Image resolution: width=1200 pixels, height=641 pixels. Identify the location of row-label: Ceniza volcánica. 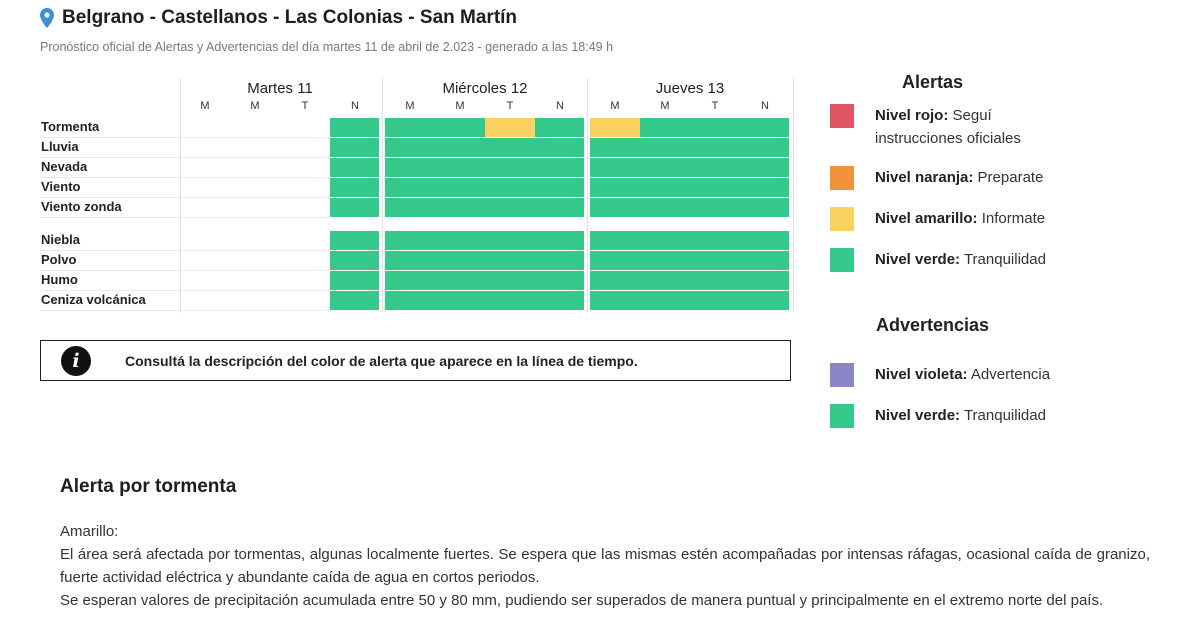
(93, 299).